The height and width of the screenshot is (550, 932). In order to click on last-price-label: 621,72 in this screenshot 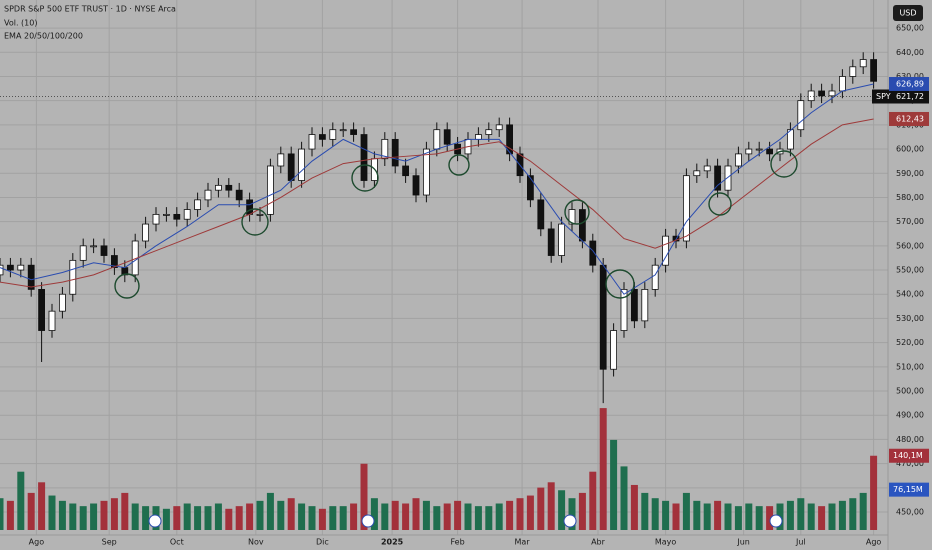, I will do `click(910, 96)`.